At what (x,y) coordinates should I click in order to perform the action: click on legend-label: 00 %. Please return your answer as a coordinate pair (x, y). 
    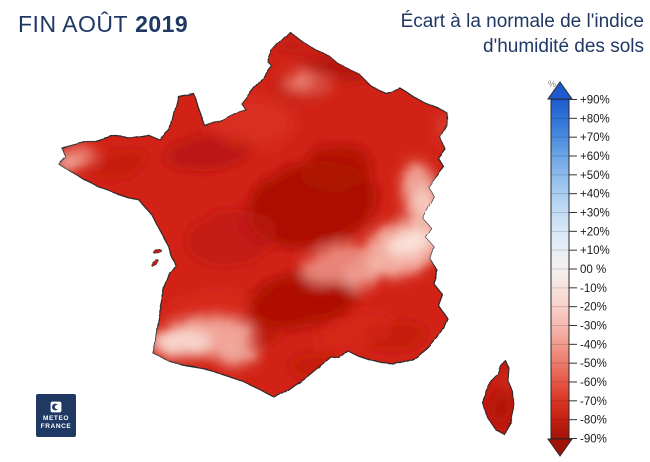
    Looking at the image, I should click on (593, 270).